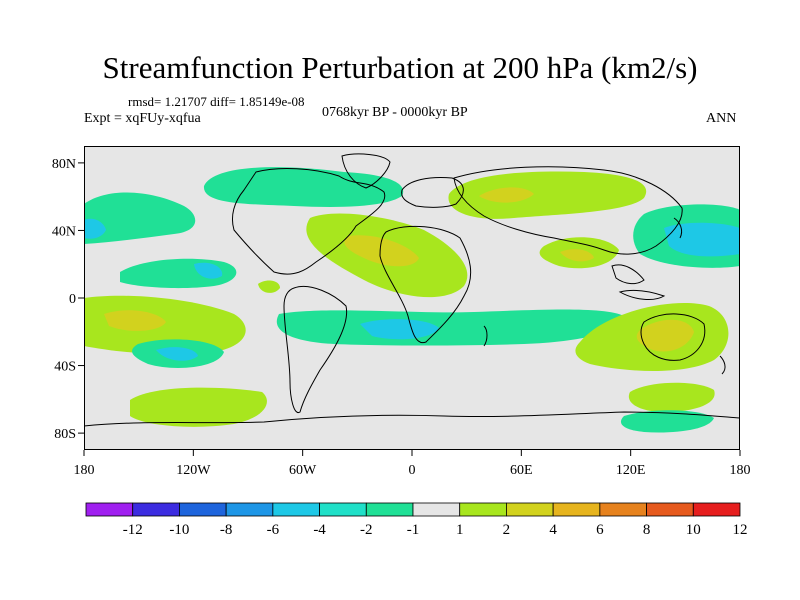  What do you see at coordinates (308, 221) in the screenshot?
I see `coast-north-america` at bounding box center [308, 221].